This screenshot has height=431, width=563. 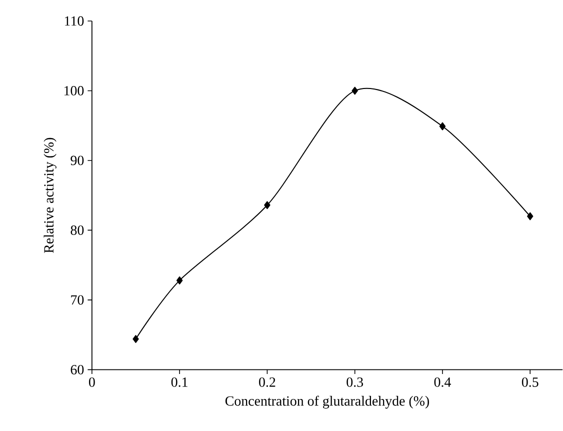 I want to click on x-tick-label: 0.1, so click(x=179, y=383).